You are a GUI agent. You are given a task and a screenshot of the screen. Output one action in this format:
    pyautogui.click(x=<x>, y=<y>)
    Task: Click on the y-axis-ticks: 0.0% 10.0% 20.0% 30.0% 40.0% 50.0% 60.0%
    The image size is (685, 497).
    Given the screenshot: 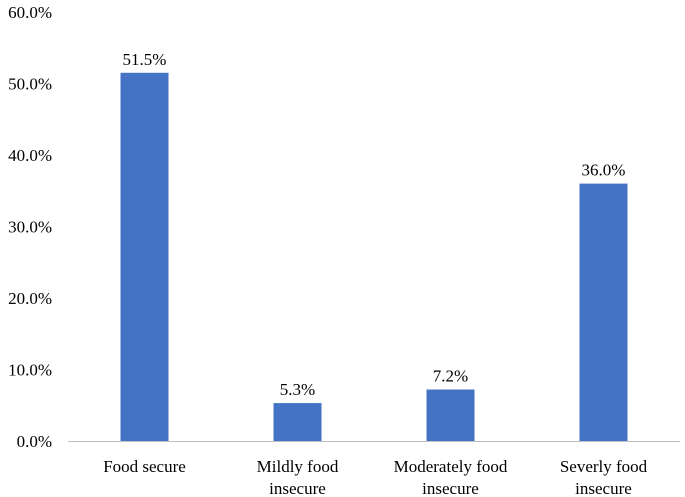 What is the action you would take?
    pyautogui.click(x=30, y=227)
    